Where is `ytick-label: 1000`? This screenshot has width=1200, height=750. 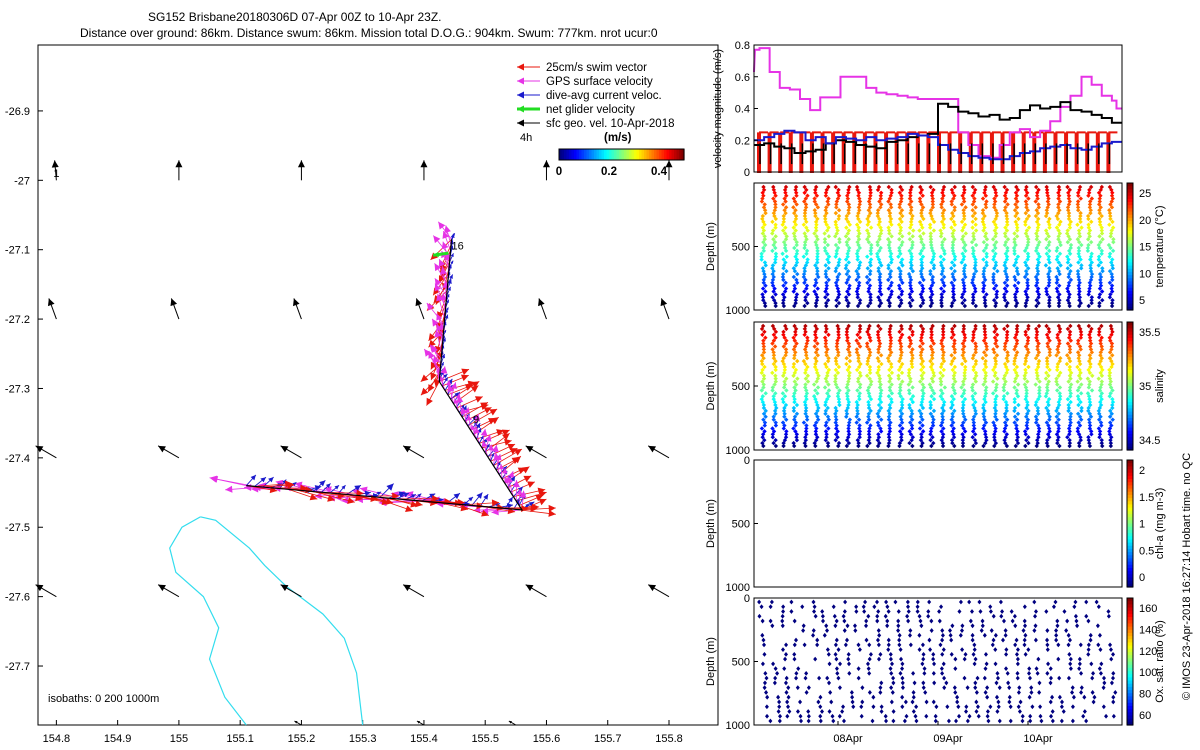 ytick-label: 1000 is located at coordinates (738, 588).